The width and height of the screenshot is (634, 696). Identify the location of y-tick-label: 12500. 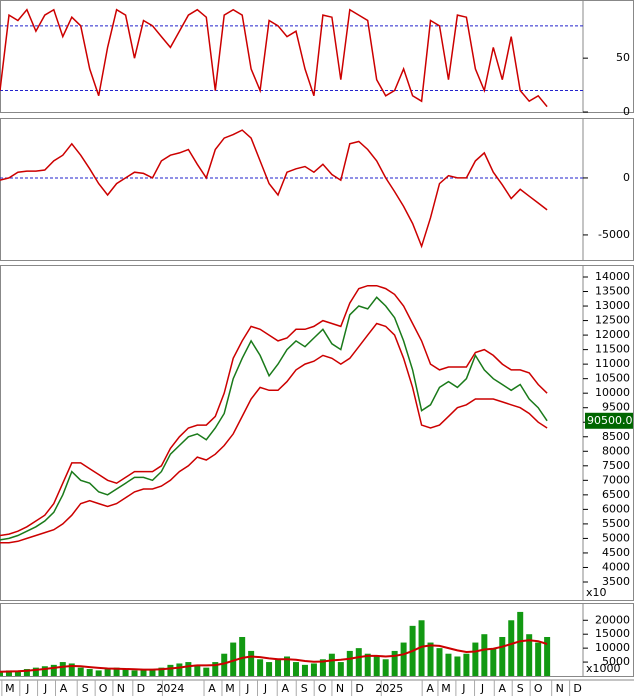
(612, 320).